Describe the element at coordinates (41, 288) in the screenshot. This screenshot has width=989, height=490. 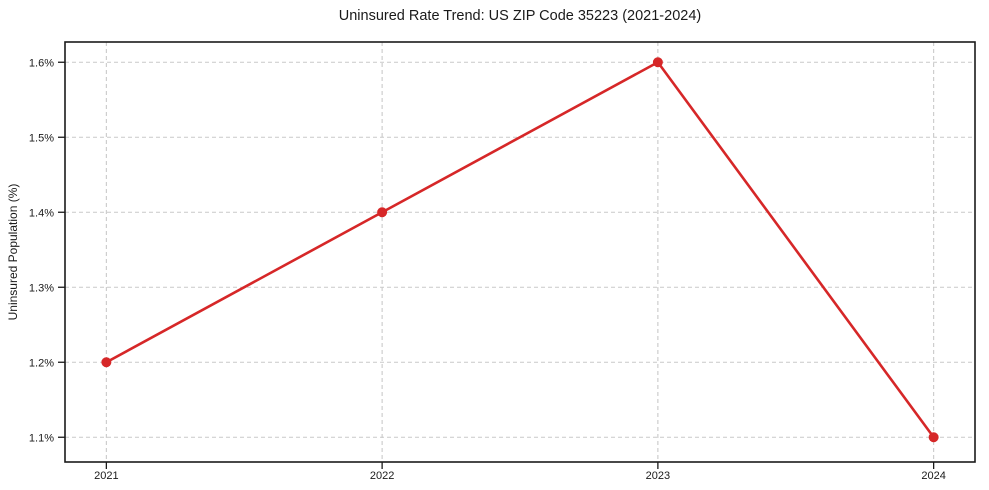
I see `y-tick-label: 1.3%` at that location.